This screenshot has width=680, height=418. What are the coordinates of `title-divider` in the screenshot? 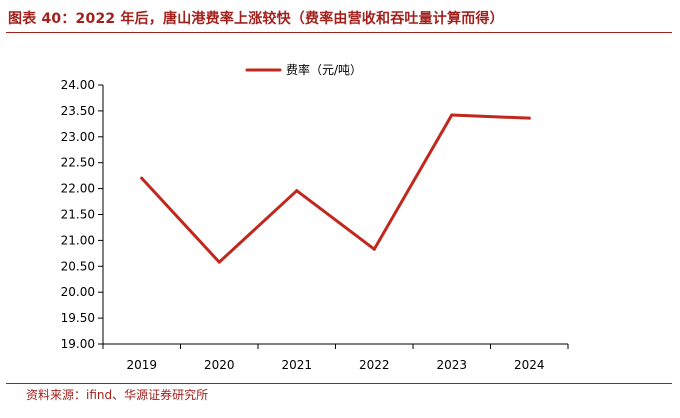 It's located at (339, 32).